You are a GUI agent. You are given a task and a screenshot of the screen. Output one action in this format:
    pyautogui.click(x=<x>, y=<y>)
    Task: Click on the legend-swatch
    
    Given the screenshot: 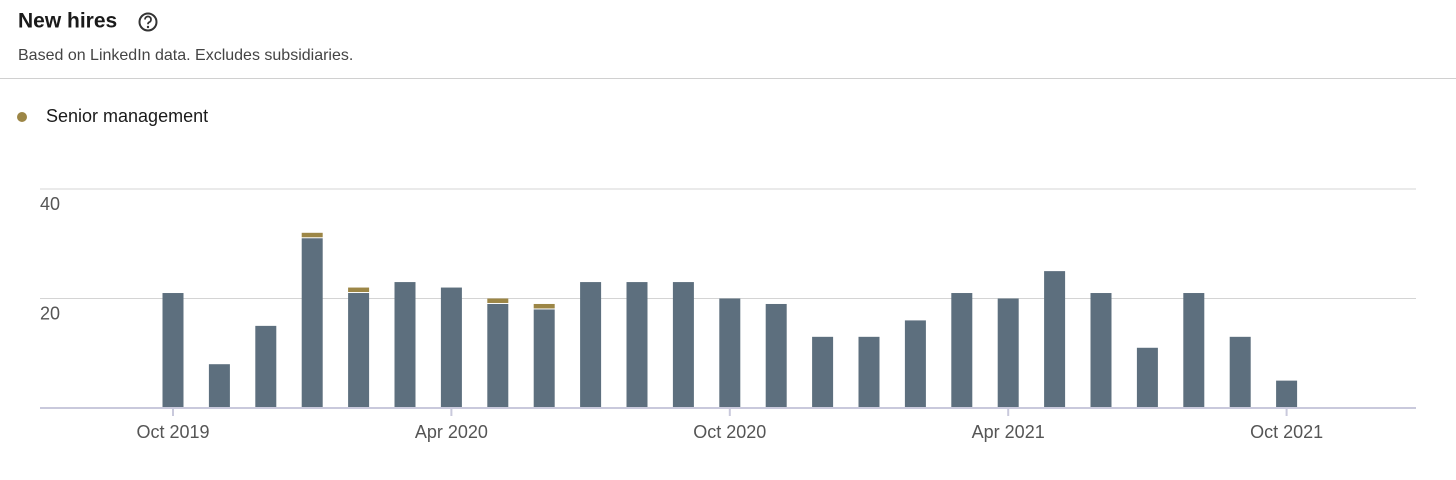 What is the action you would take?
    pyautogui.click(x=22, y=117)
    